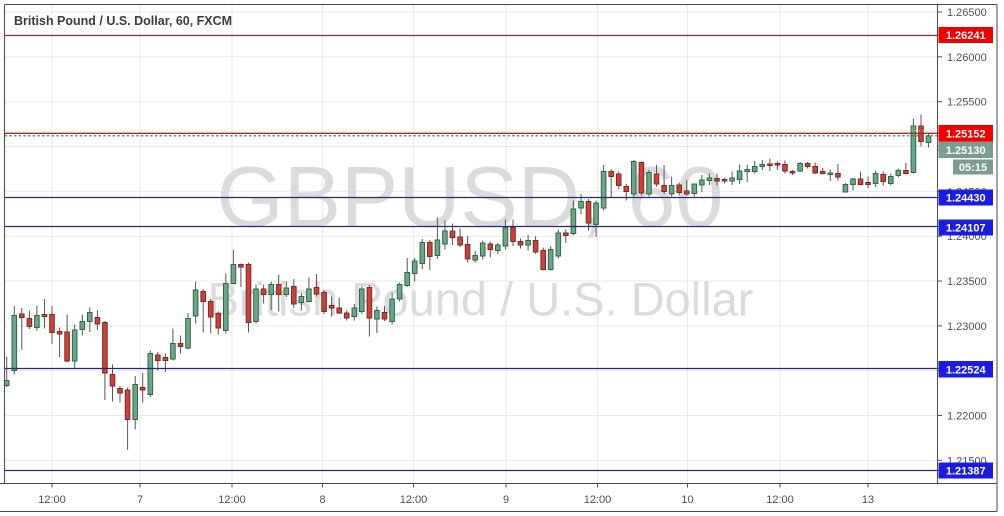 The image size is (1004, 516). Describe the element at coordinates (481, 299) in the screenshot. I see `svg-text: British Pound / U.S. Dollar` at that location.